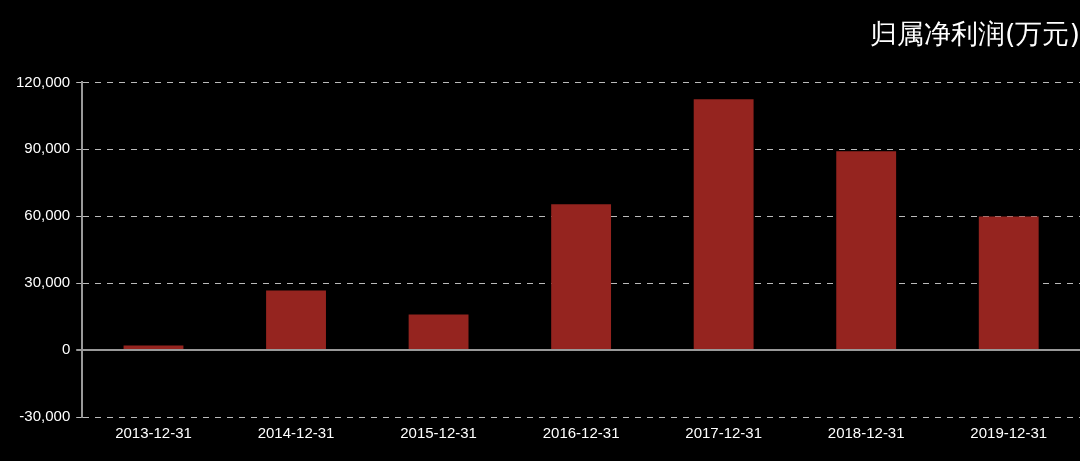  I want to click on x-tick-label: 2013-12-31, so click(153, 433).